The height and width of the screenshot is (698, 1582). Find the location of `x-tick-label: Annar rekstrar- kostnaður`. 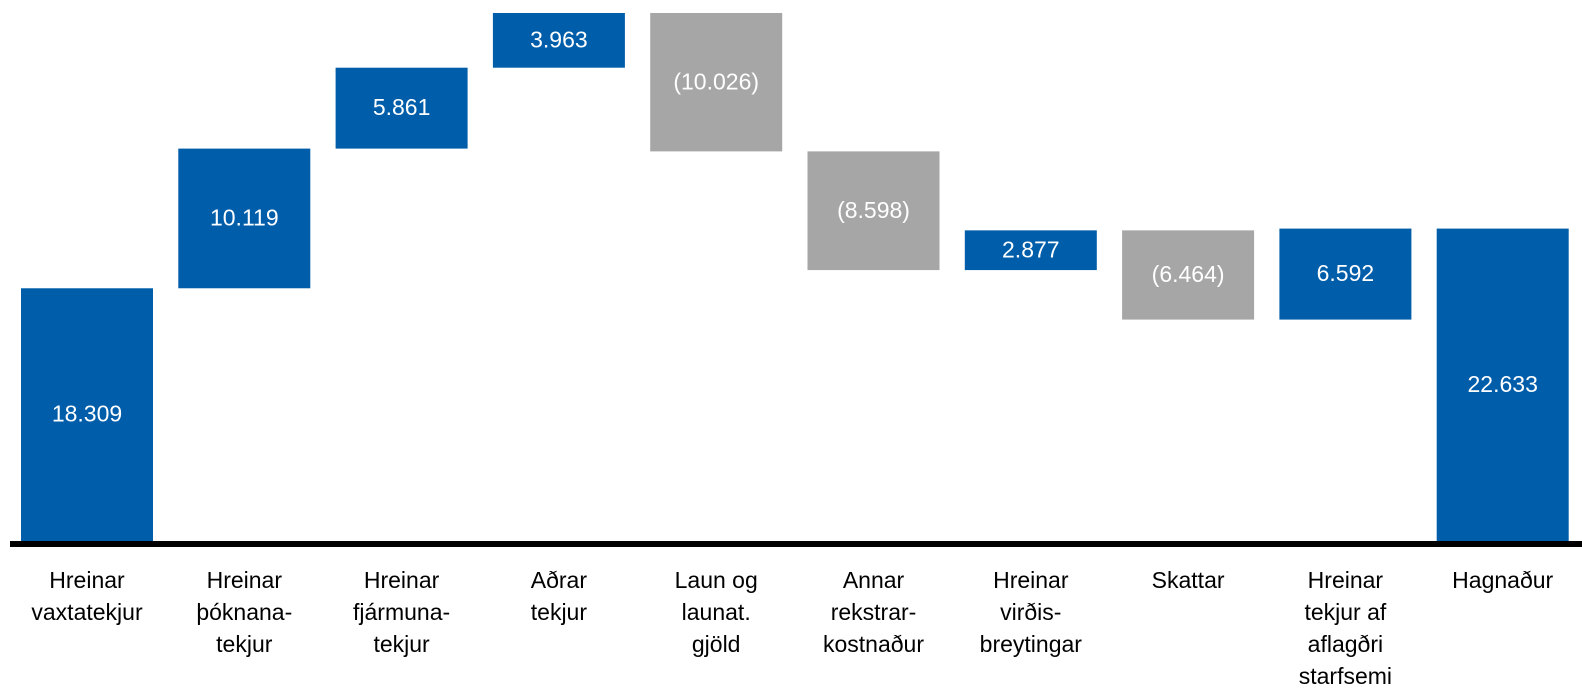

x-tick-label: Annar rekstrar- kostnaður is located at coordinates (873, 612).